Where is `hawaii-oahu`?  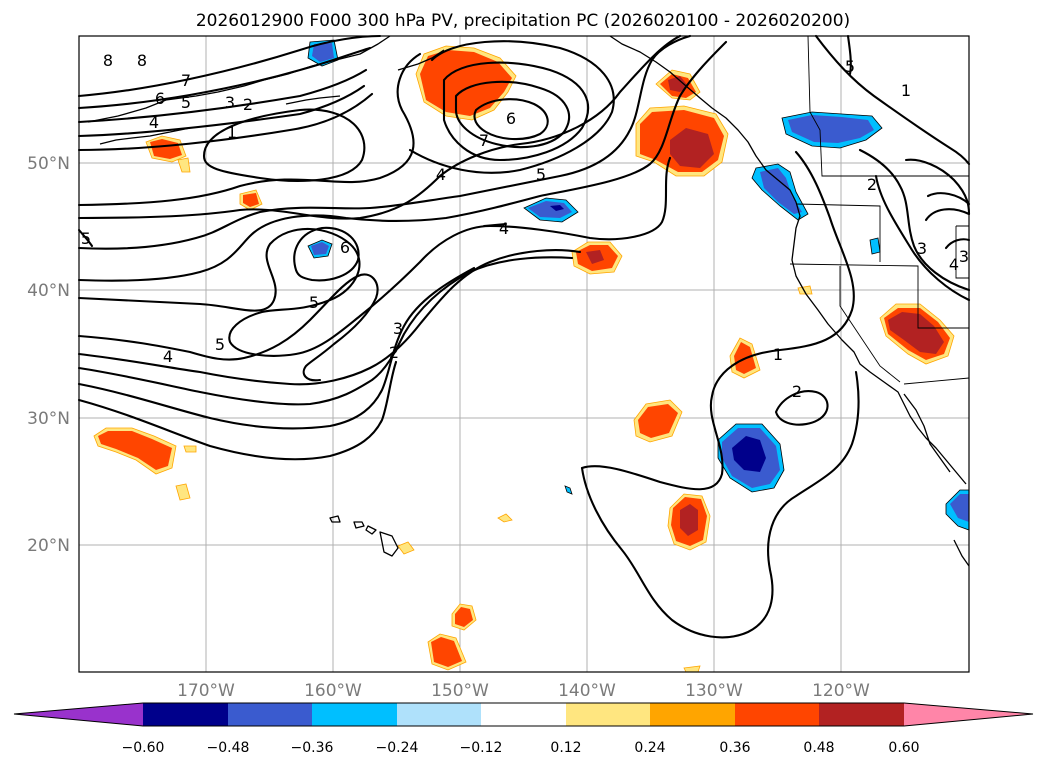
hawaii-oahu is located at coordinates (359, 525).